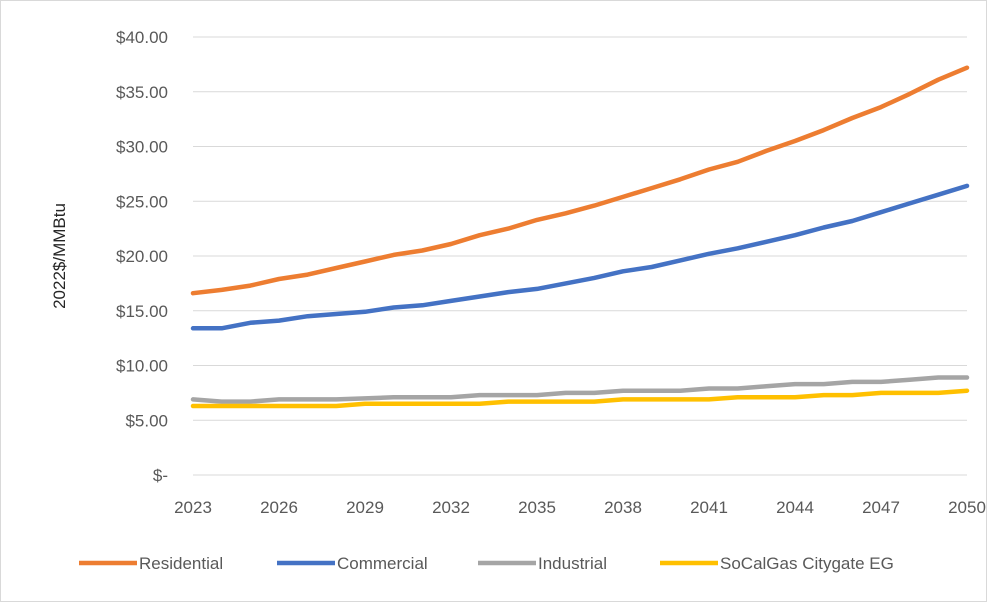 The height and width of the screenshot is (602, 987). I want to click on x-tick-label: 2041, so click(709, 507).